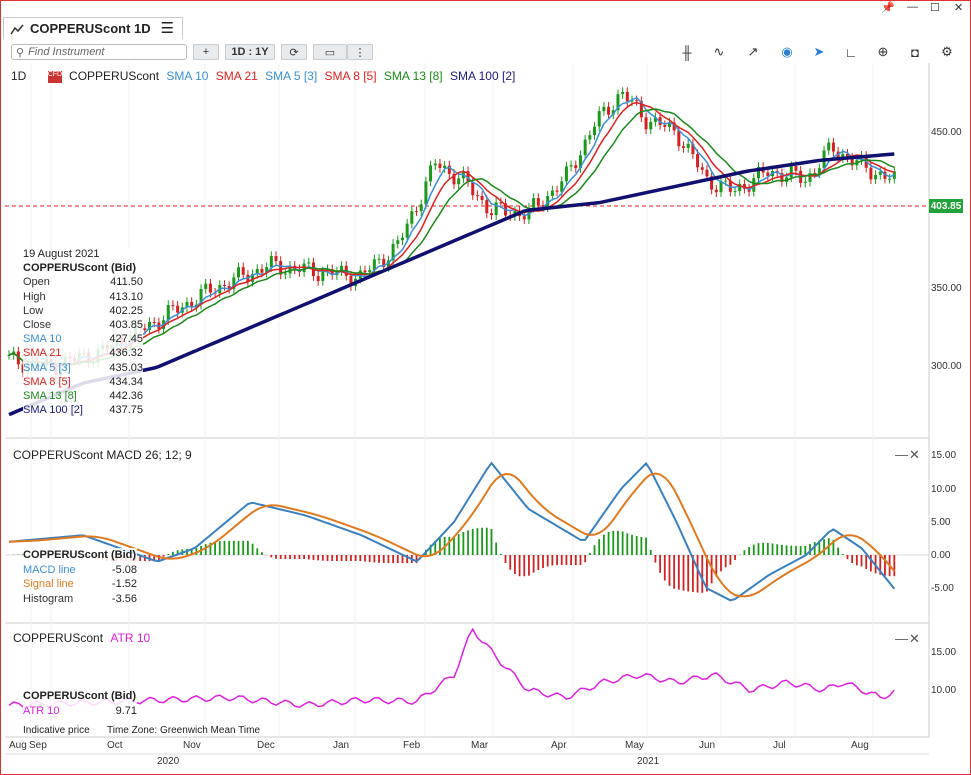  Describe the element at coordinates (935, 8) in the screenshot. I see `maximize-icon: ☐` at that location.